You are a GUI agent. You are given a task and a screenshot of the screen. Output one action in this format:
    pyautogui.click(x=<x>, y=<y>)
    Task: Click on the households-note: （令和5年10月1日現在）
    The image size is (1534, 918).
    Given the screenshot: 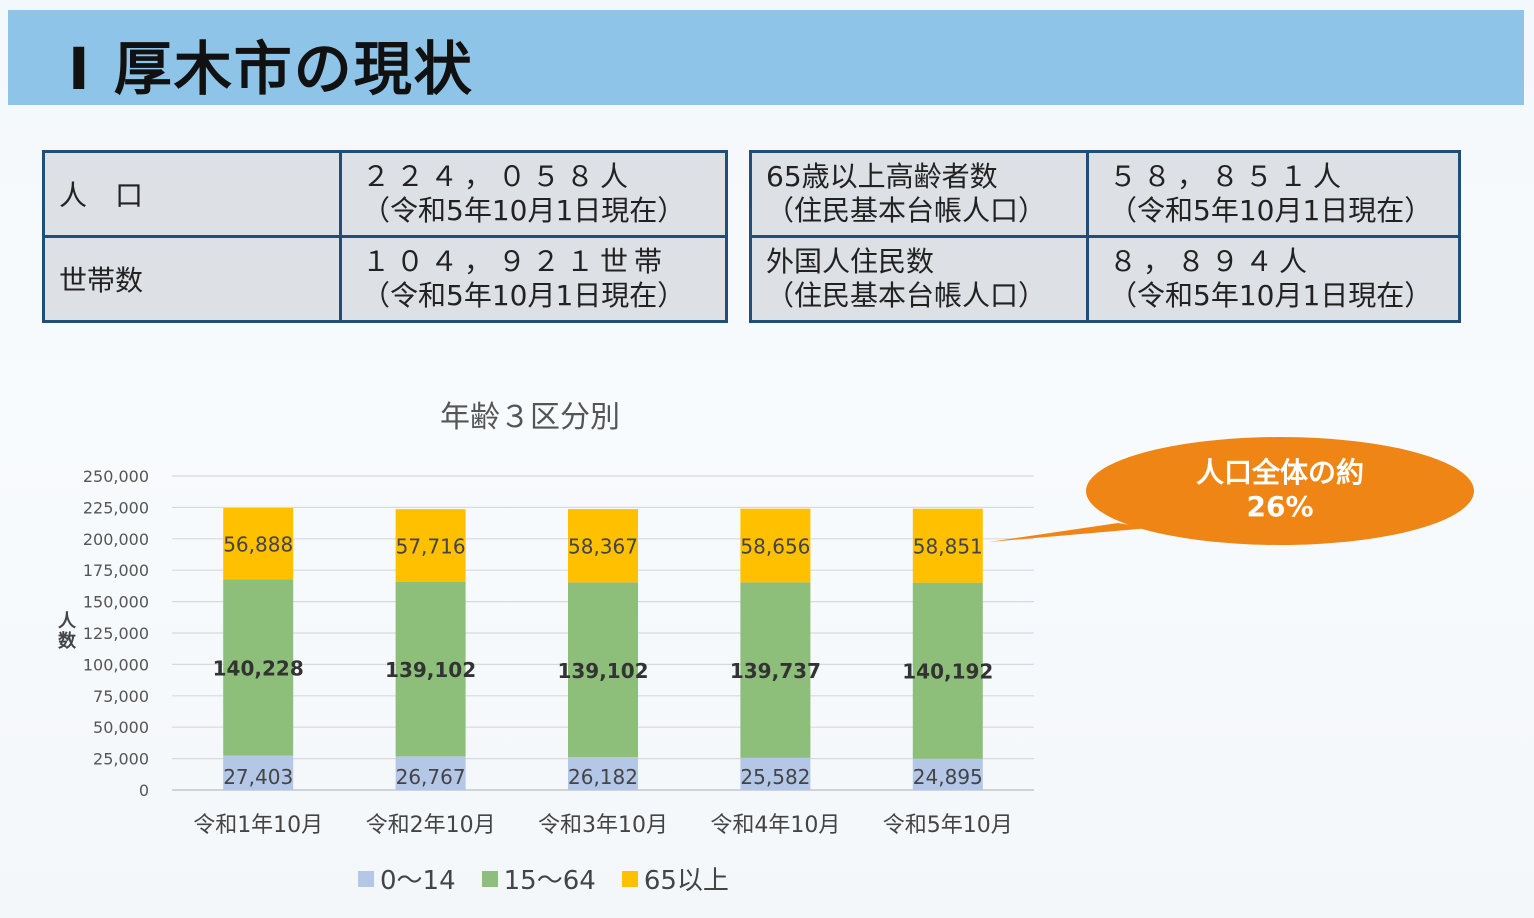 What is the action you would take?
    pyautogui.click(x=524, y=295)
    